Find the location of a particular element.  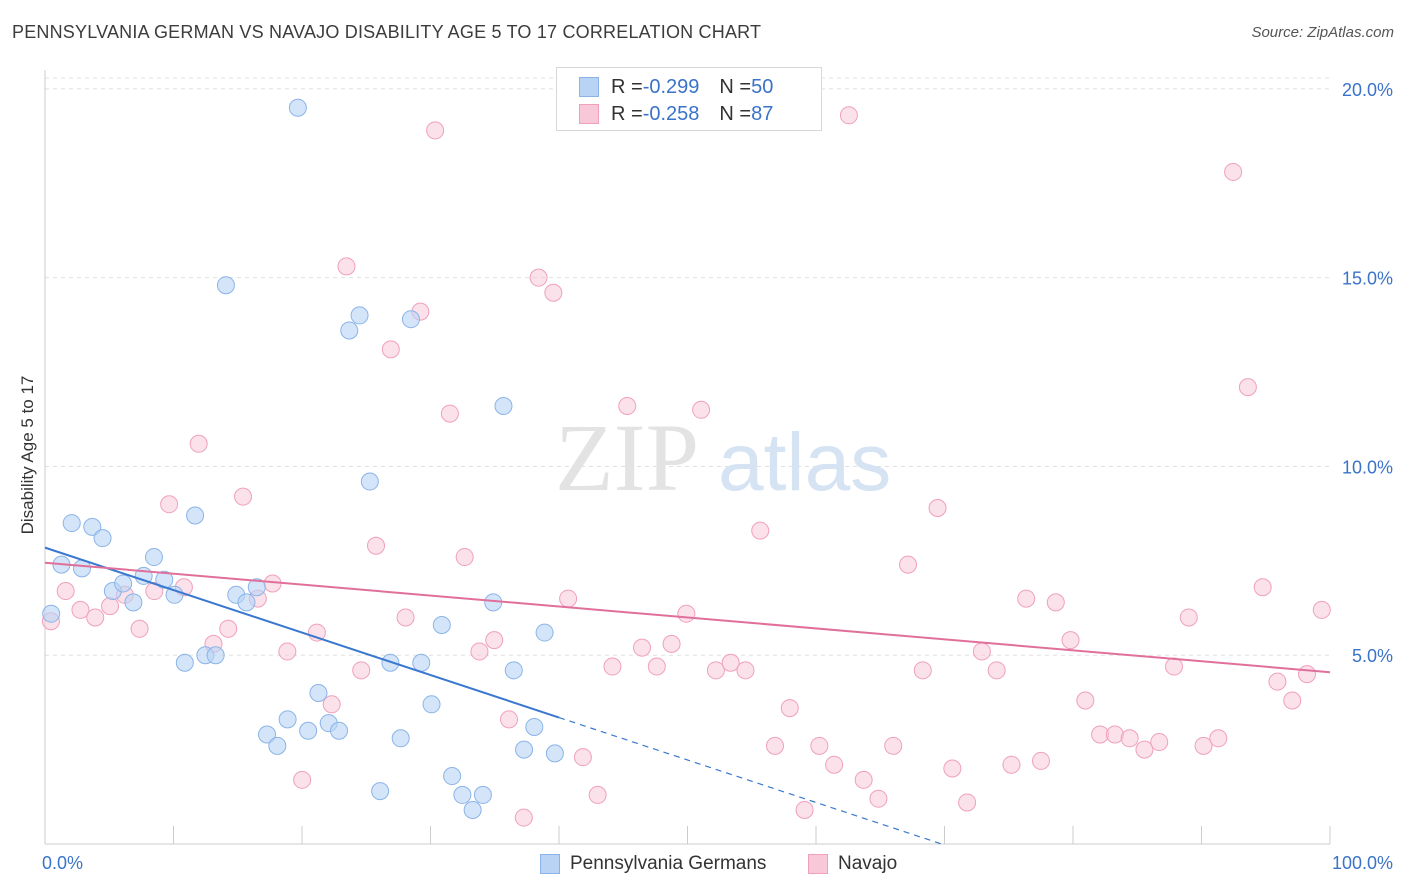

y-tick-label: 10.0% is located at coordinates (1367, 467).